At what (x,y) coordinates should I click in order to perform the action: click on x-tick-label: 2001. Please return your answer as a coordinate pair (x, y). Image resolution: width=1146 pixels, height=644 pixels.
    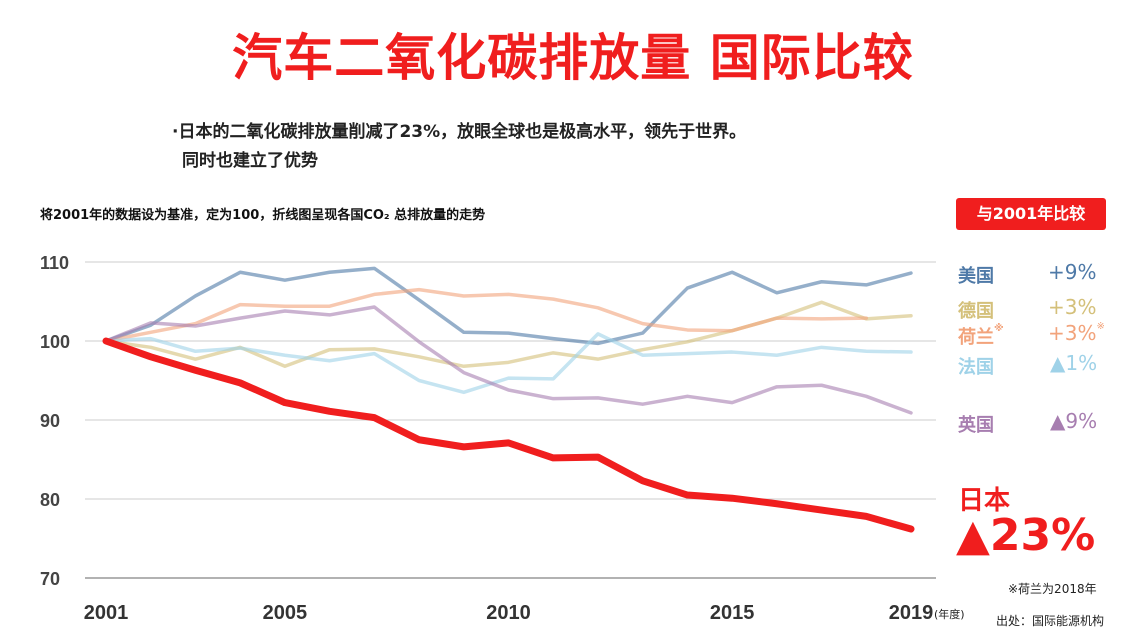
    Looking at the image, I should click on (106, 613).